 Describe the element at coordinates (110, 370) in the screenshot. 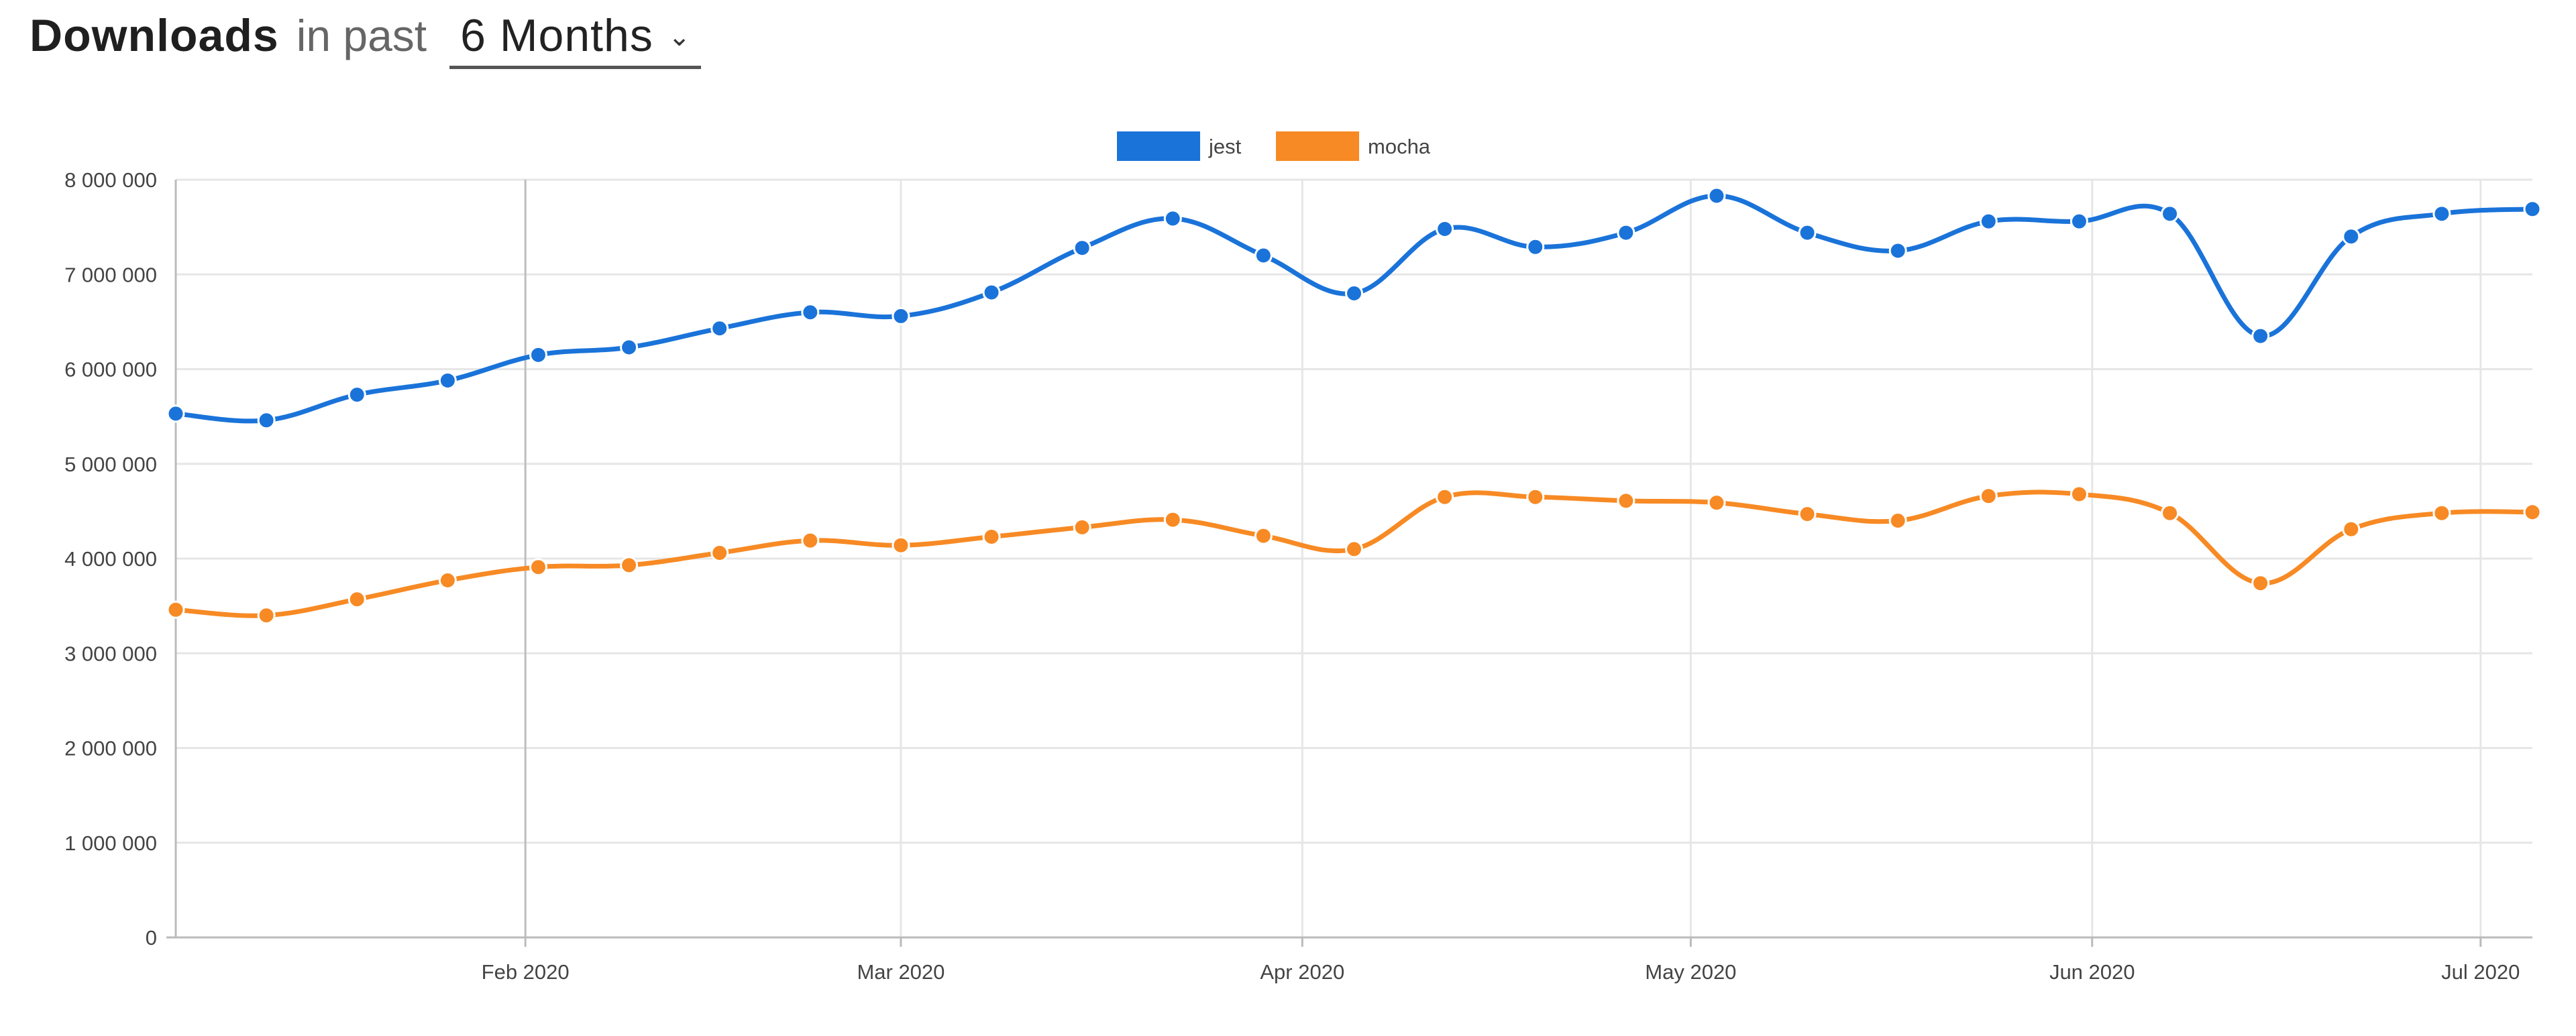

I see `y-tick-label: 6 000 000` at that location.